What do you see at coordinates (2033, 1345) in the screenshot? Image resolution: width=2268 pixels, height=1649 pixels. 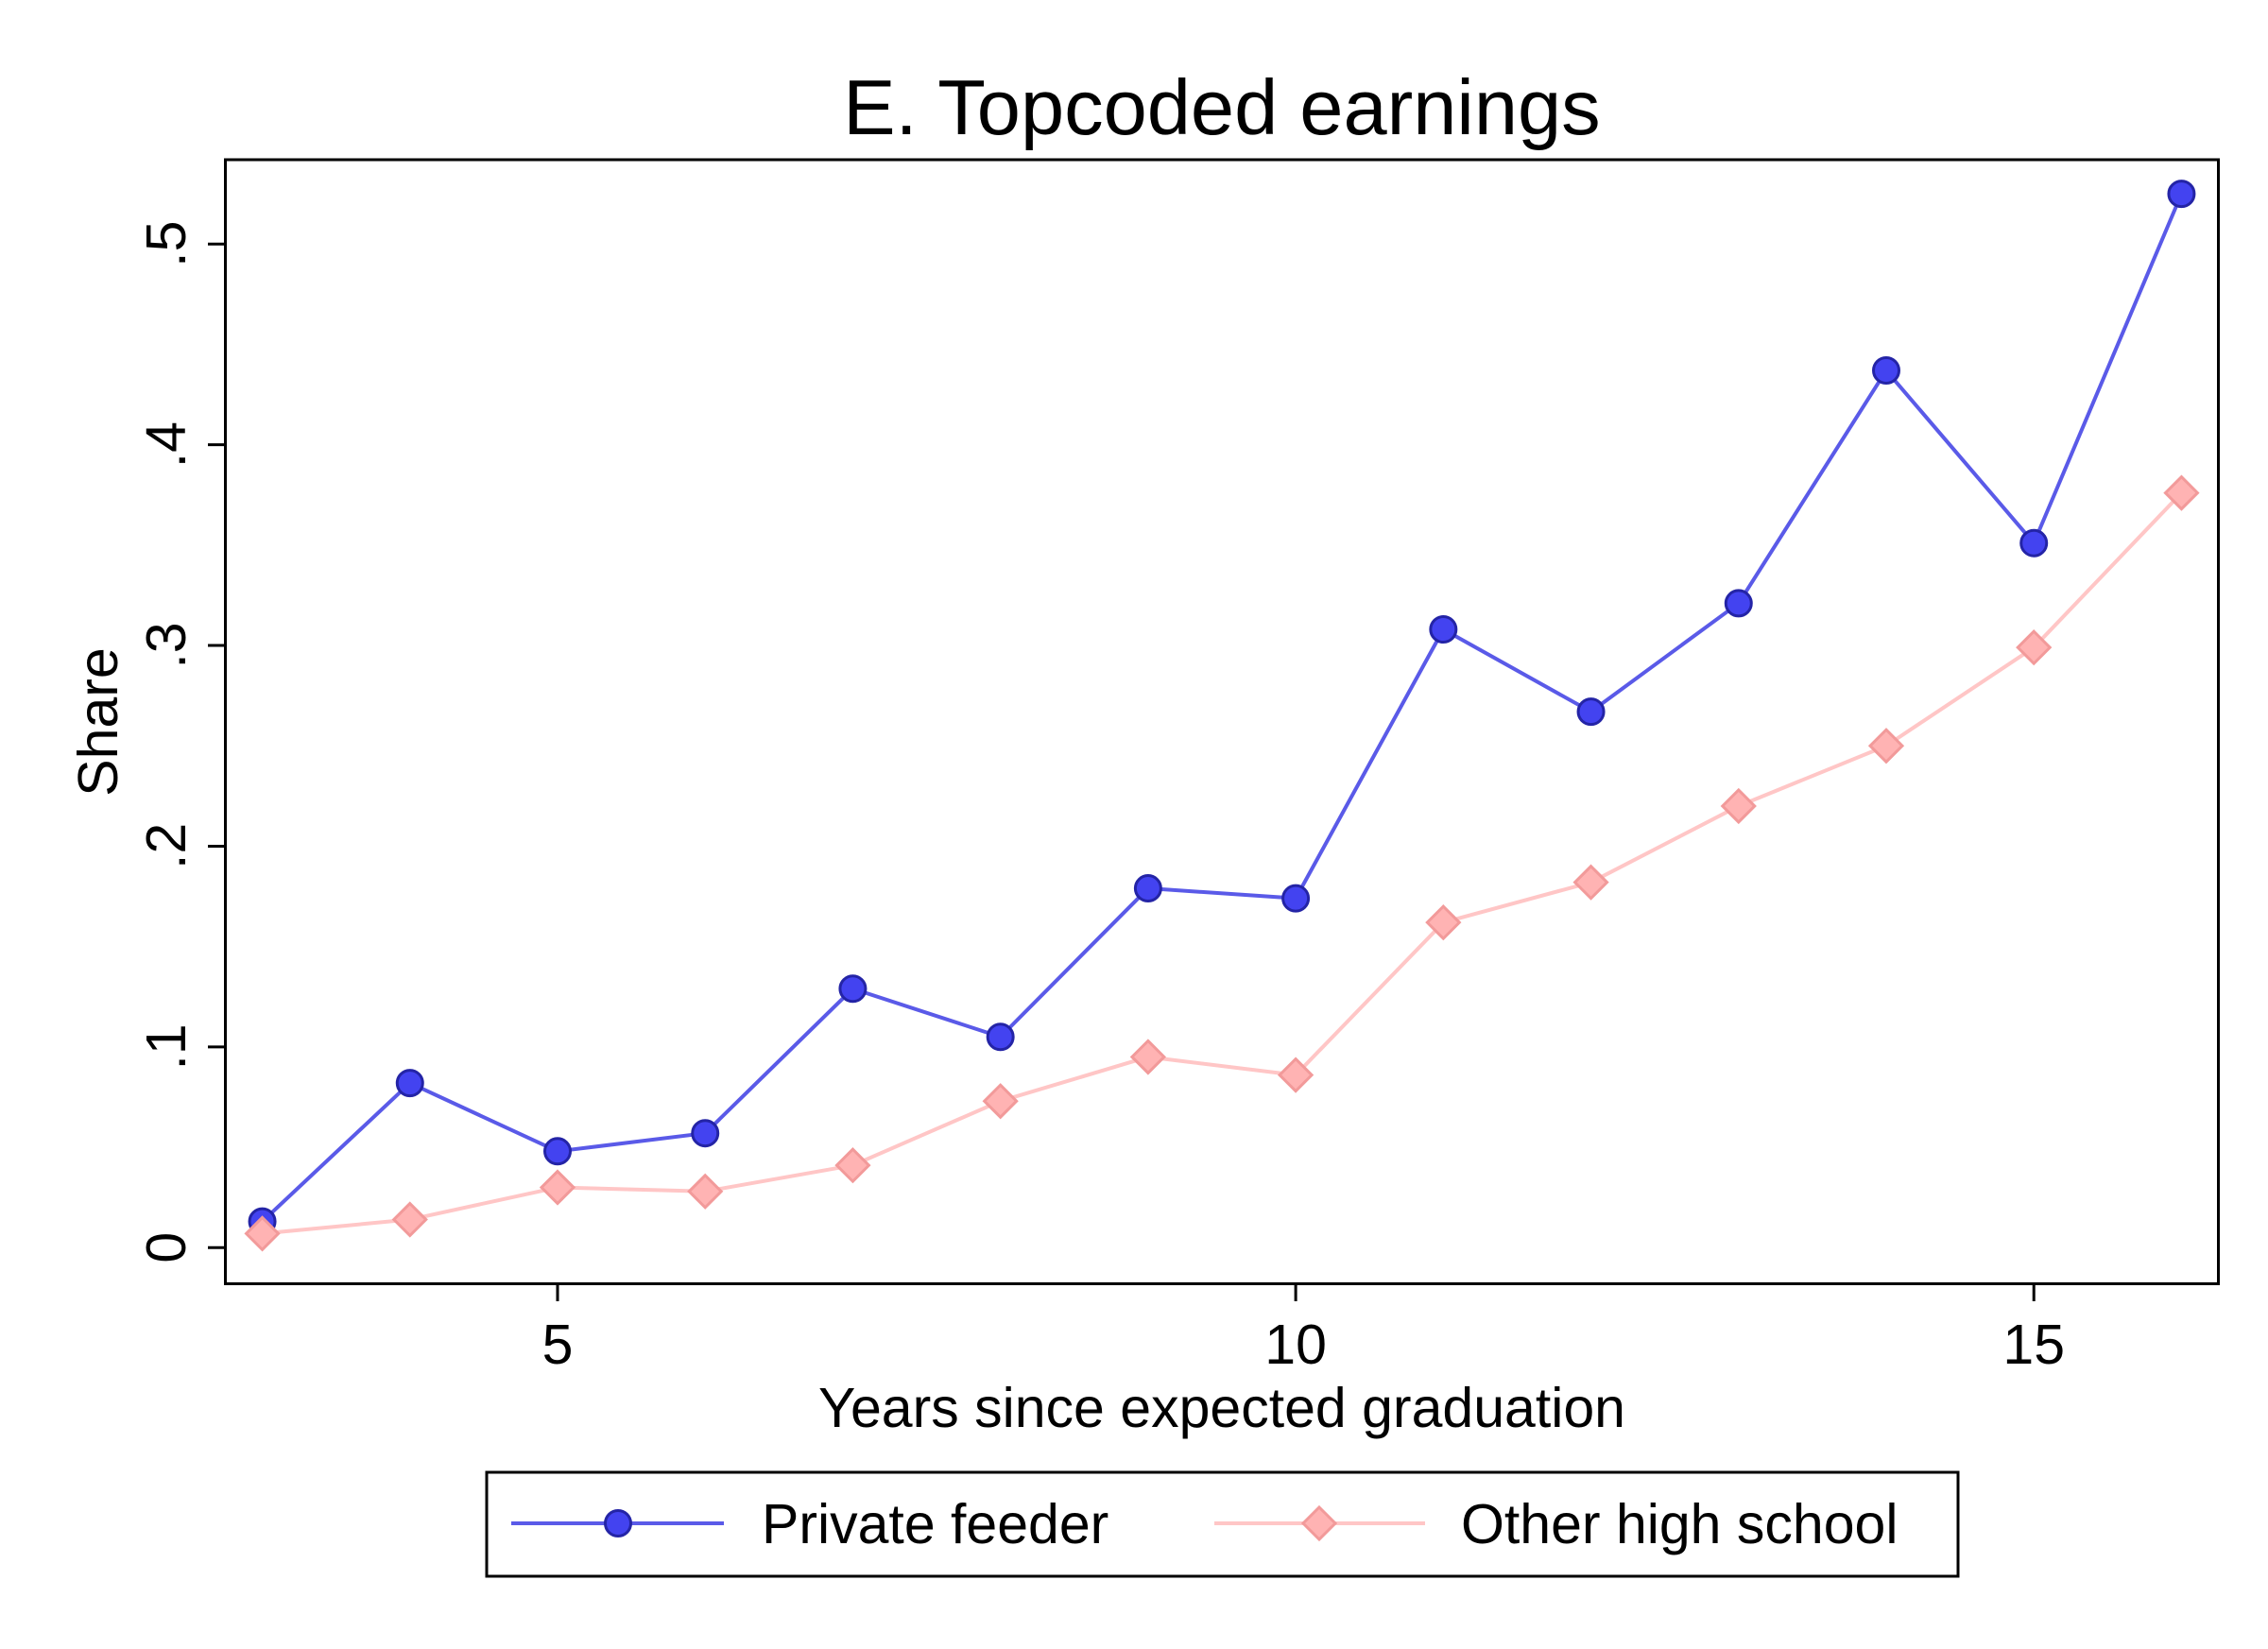 I see `x-tick-label: 15` at bounding box center [2033, 1345].